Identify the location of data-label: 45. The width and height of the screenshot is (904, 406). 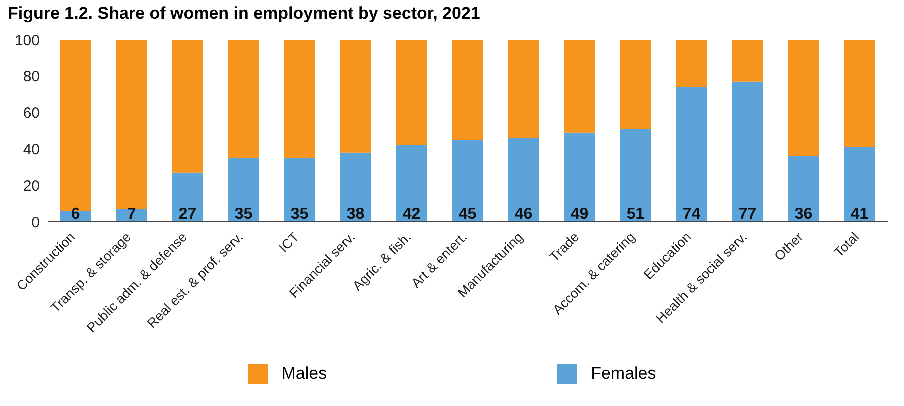
(467, 214).